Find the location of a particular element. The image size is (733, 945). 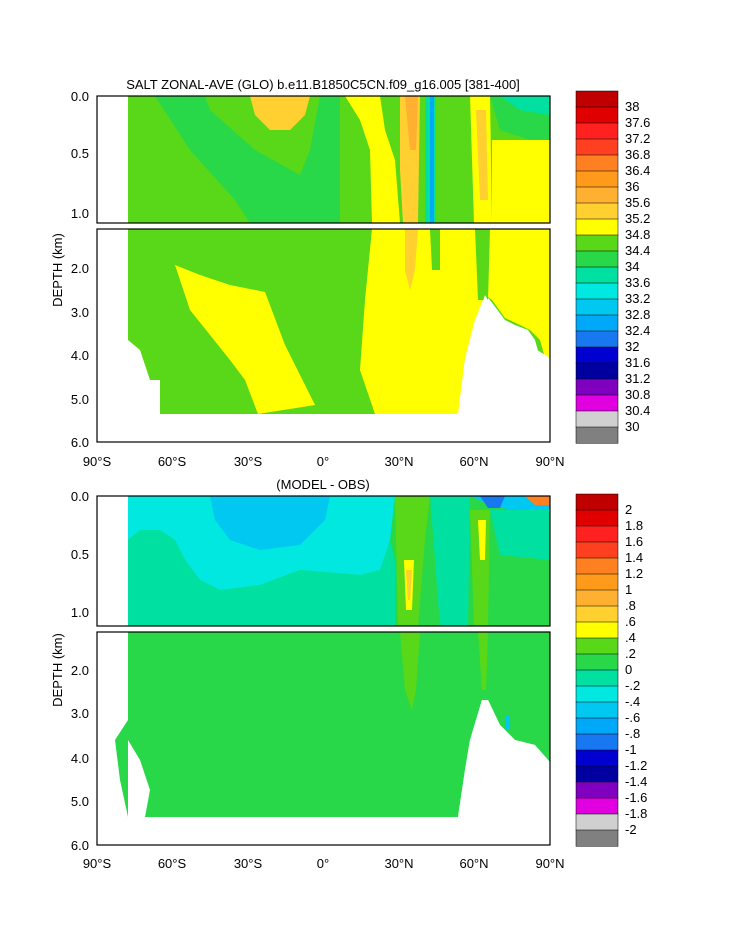

top-upper-field is located at coordinates (323, 159).